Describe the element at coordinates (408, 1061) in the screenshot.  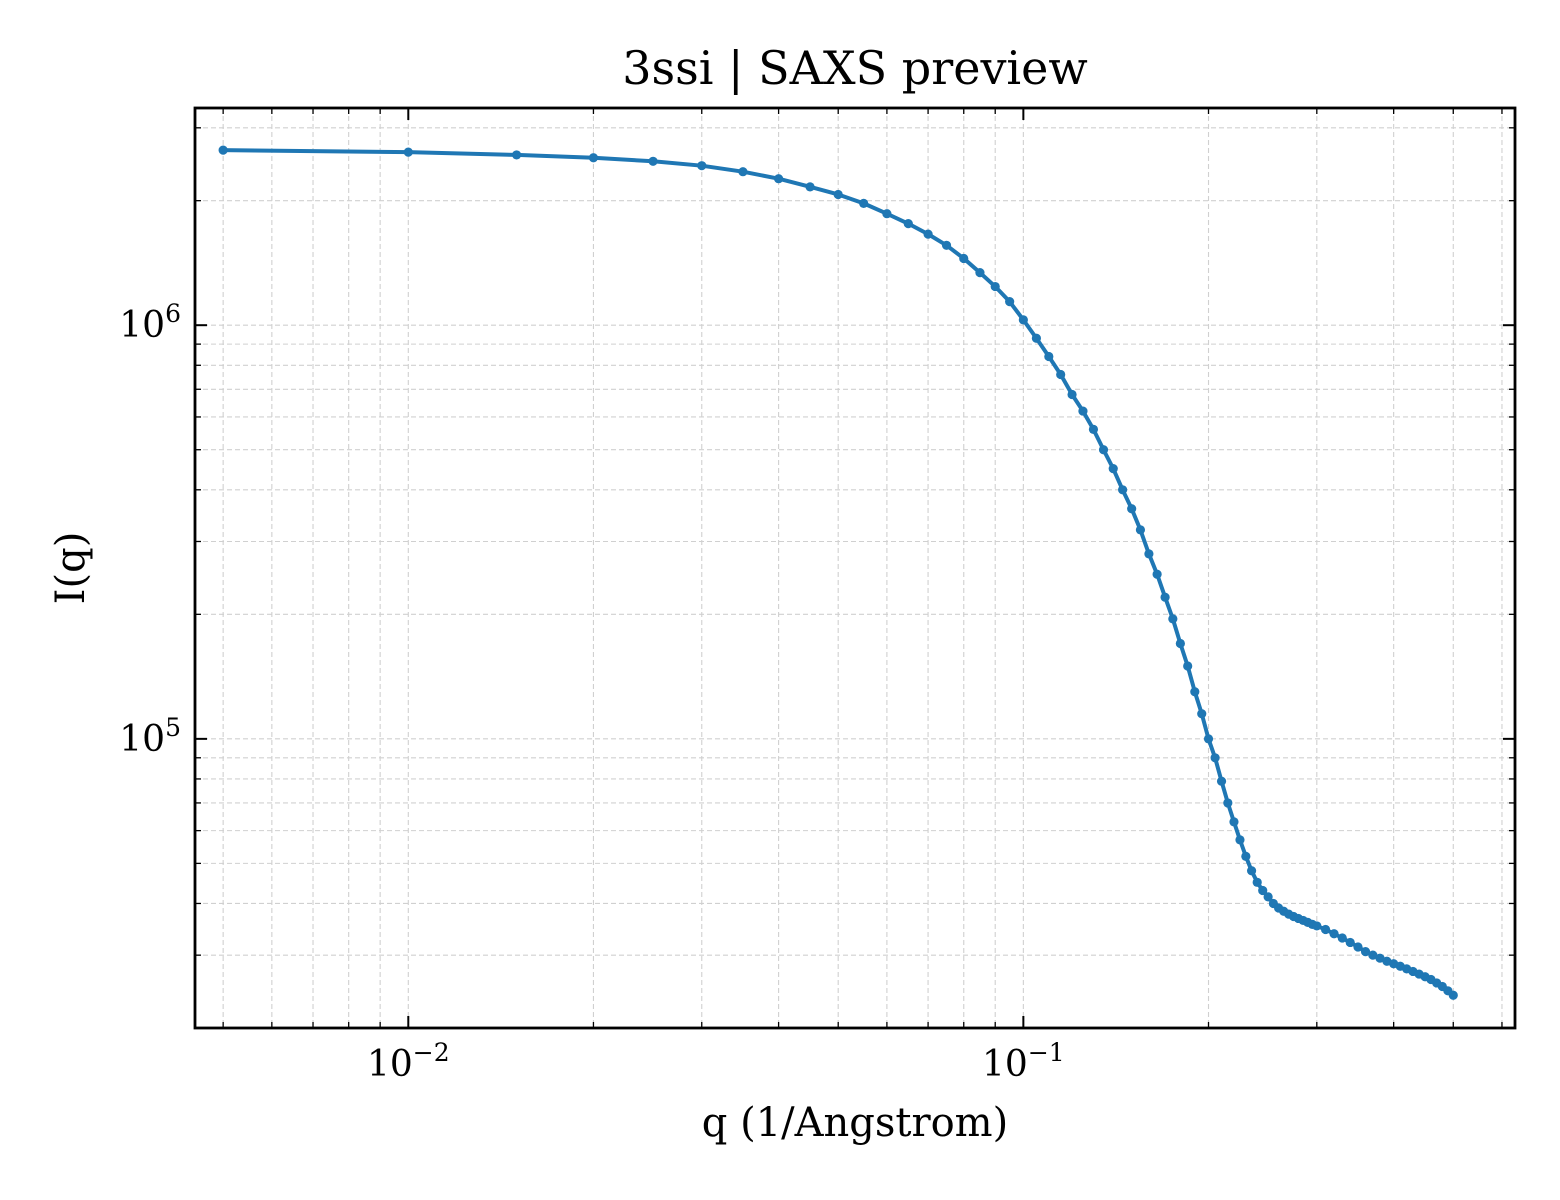
I see `x-tick-label: 10⁻²` at that location.